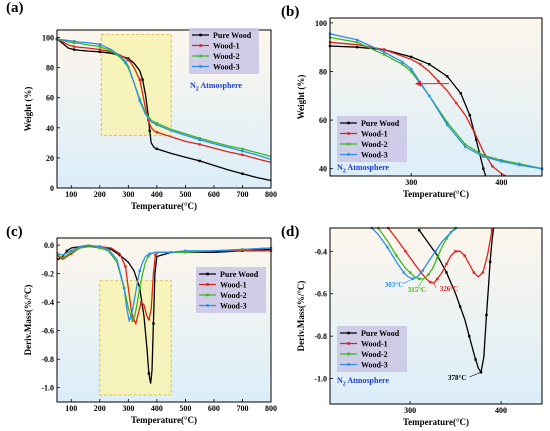 Image resolution: width=550 pixels, height=431 pixels. What do you see at coordinates (15, 8) in the screenshot?
I see `panel-label: (a)` at bounding box center [15, 8].